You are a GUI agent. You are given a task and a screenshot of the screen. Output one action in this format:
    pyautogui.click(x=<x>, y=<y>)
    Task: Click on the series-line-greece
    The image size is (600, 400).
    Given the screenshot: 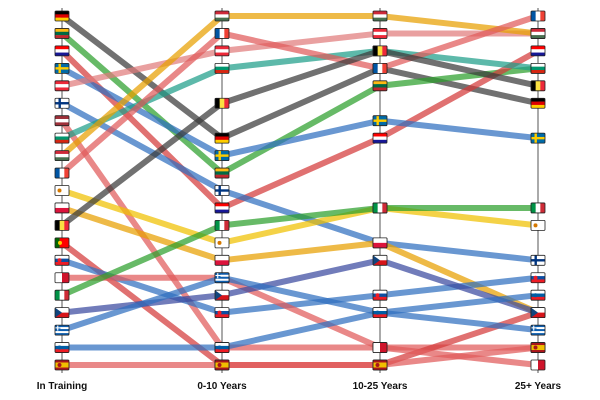 What is the action you would take?
    pyautogui.click(x=300, y=304)
    